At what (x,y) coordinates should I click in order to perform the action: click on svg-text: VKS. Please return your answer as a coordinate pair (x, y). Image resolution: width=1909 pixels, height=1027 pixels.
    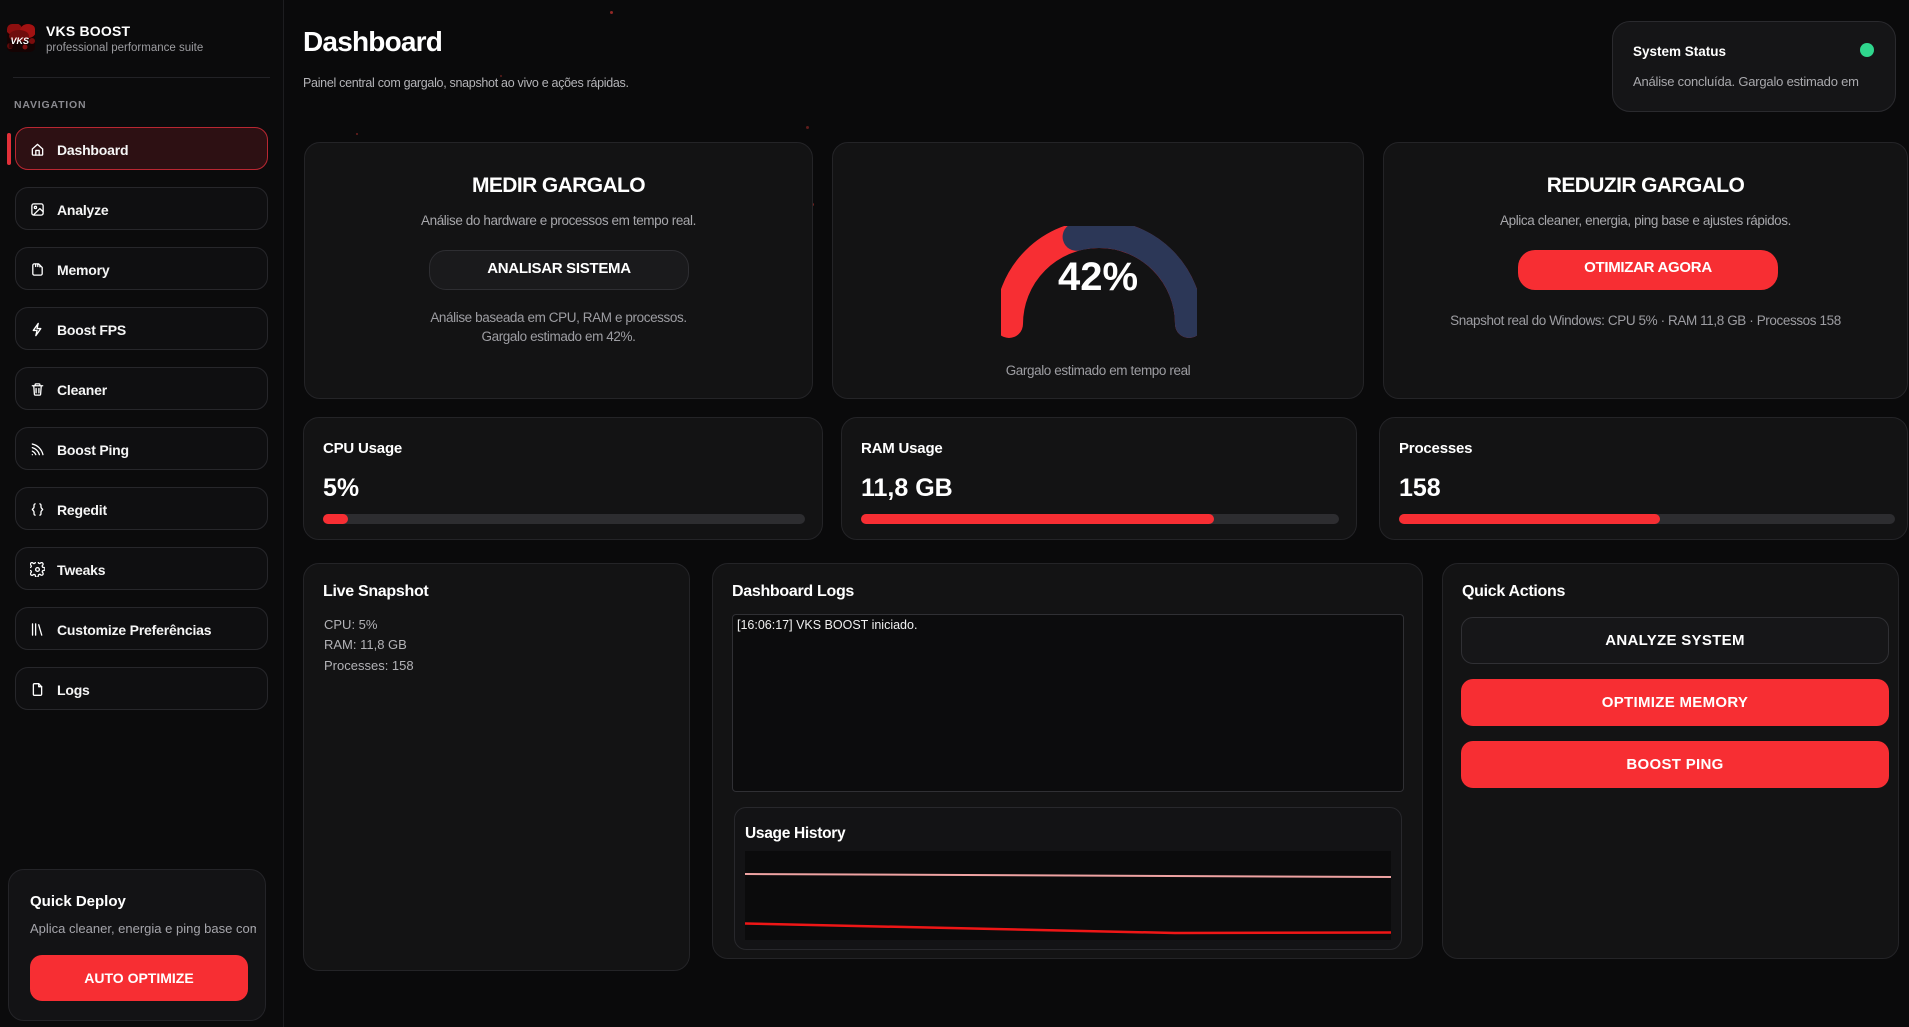
    Looking at the image, I should click on (20, 41).